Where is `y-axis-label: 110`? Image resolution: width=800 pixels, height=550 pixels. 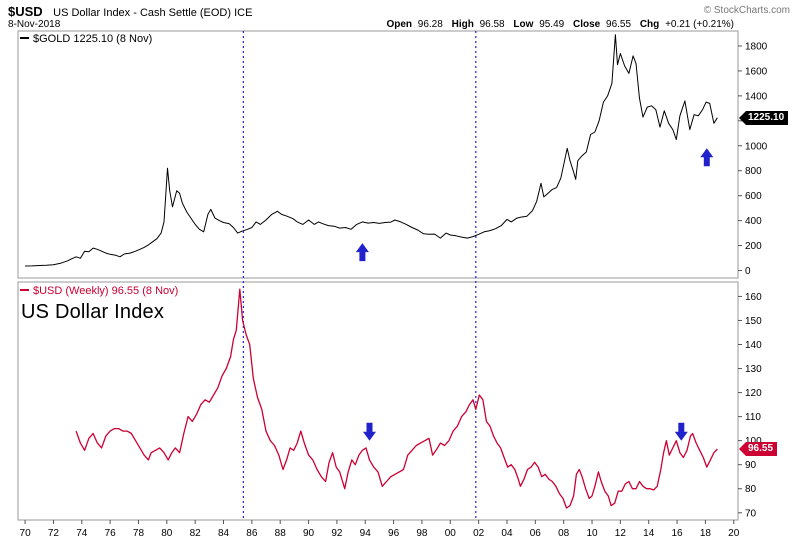
y-axis-label: 110 is located at coordinates (753, 417).